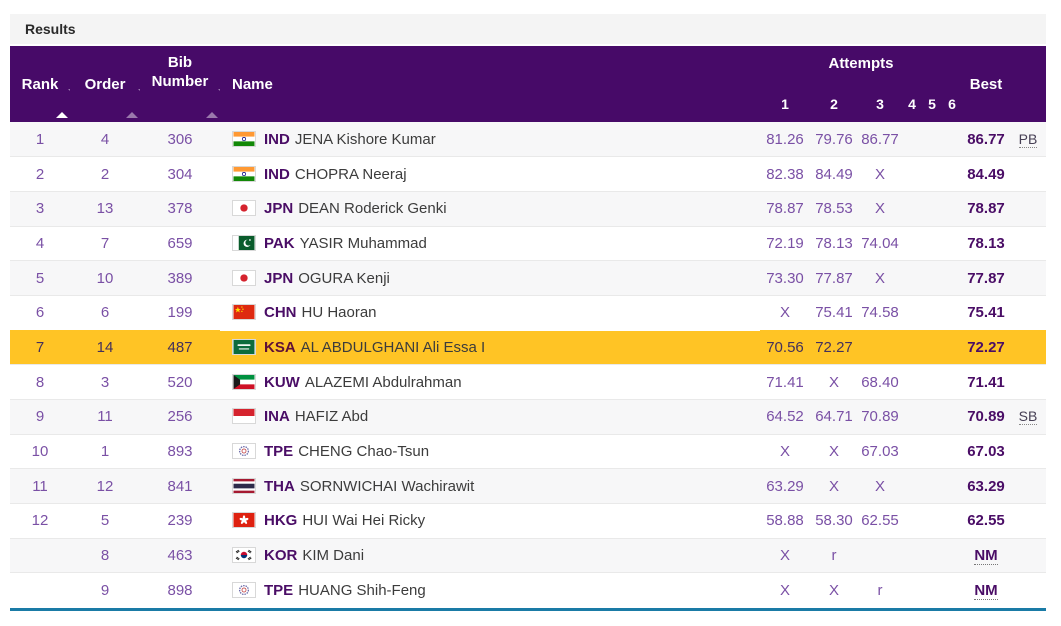 The height and width of the screenshot is (626, 1061). I want to click on attempt-2-cell: r, so click(834, 555).